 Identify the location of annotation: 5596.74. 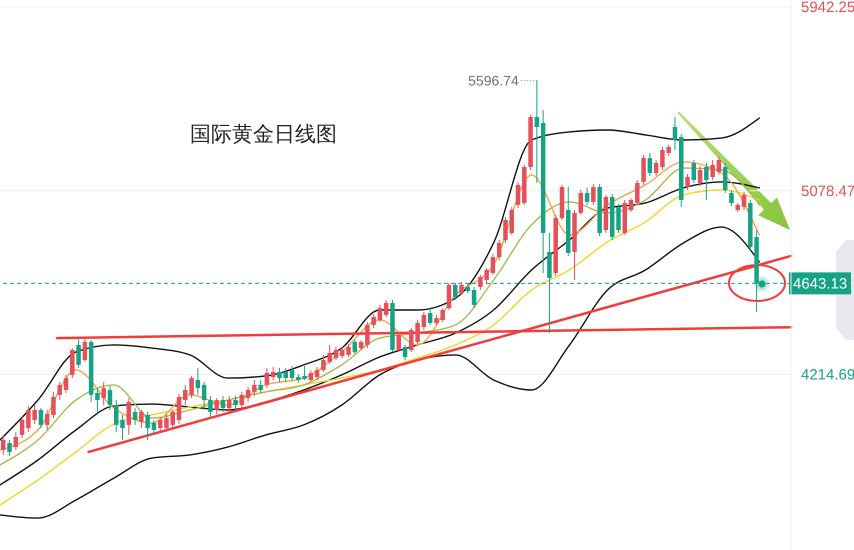
(493, 80).